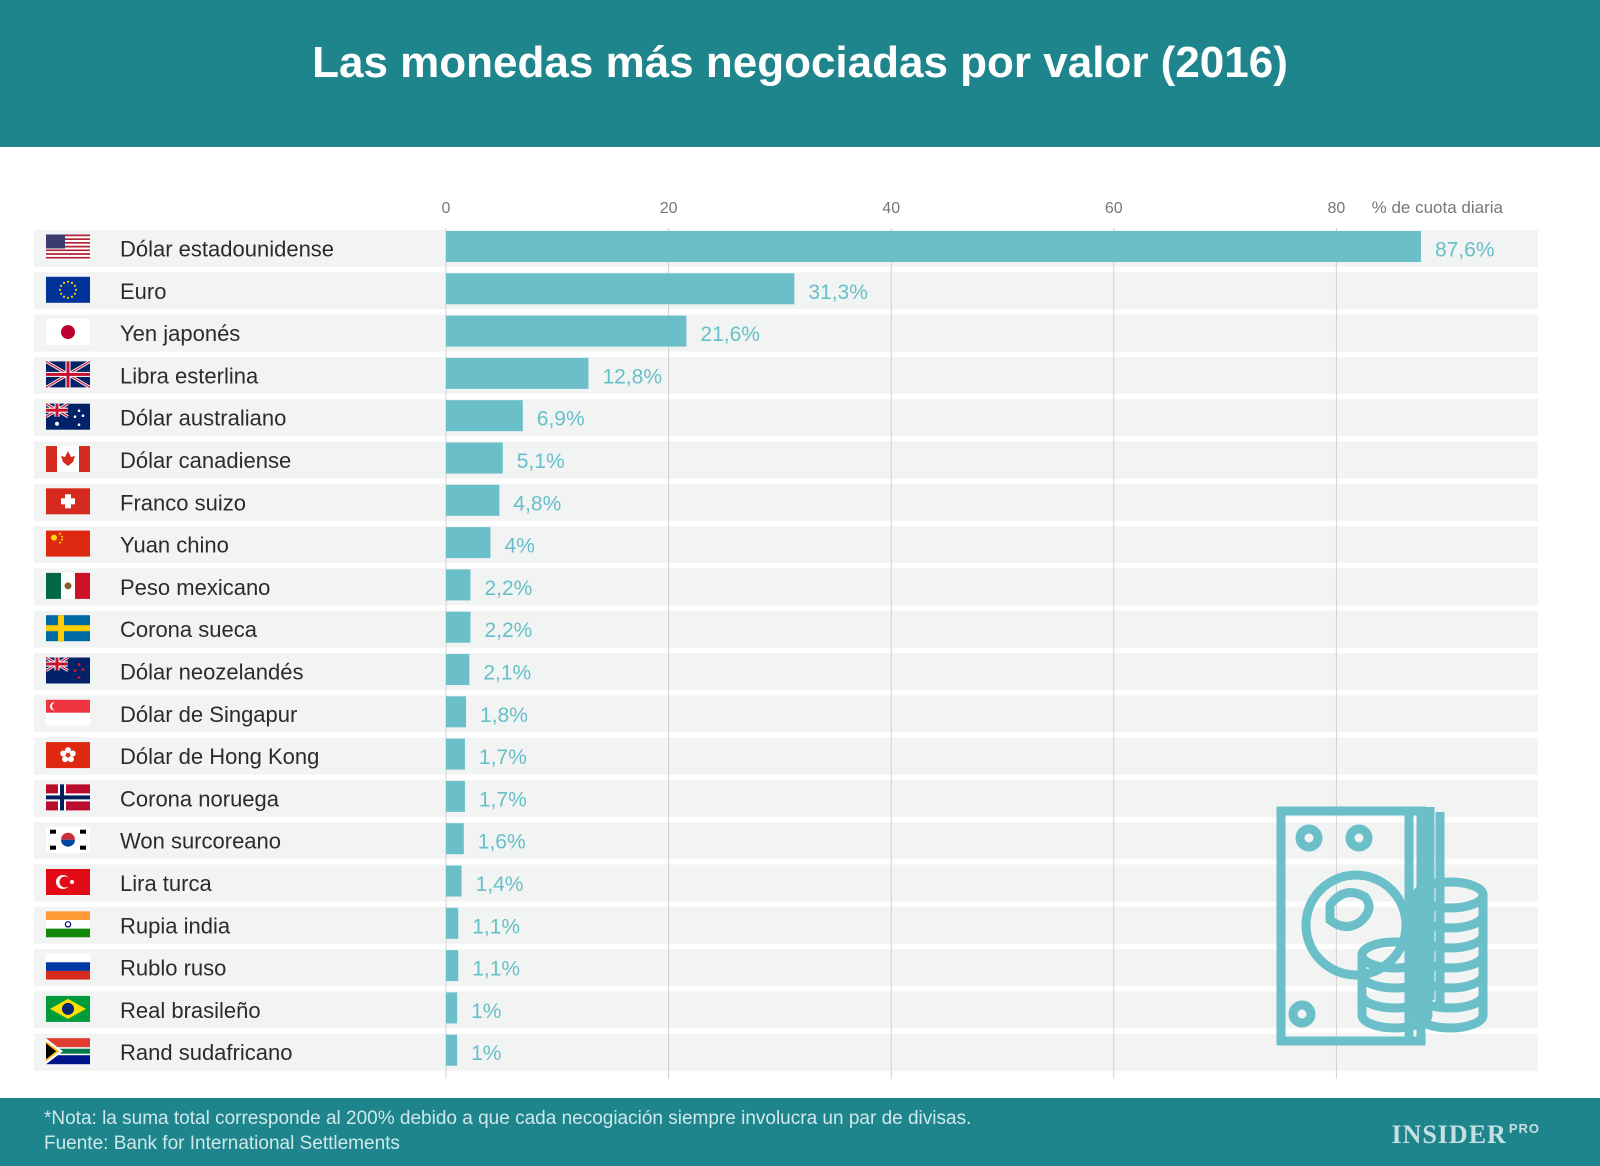 Image resolution: width=1600 pixels, height=1166 pixels. What do you see at coordinates (68, 585) in the screenshot?
I see `mexico-flag-icon` at bounding box center [68, 585].